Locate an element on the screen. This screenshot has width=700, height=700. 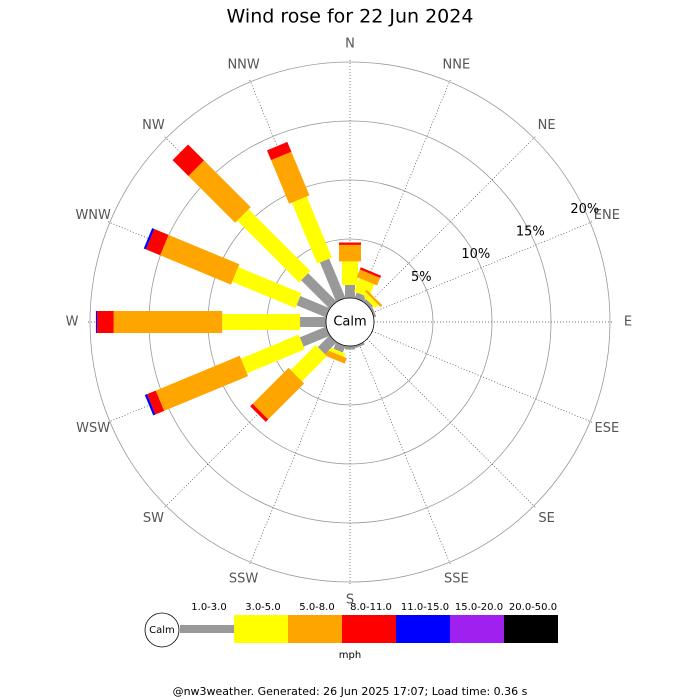
direction-label: SSE is located at coordinates (456, 578).